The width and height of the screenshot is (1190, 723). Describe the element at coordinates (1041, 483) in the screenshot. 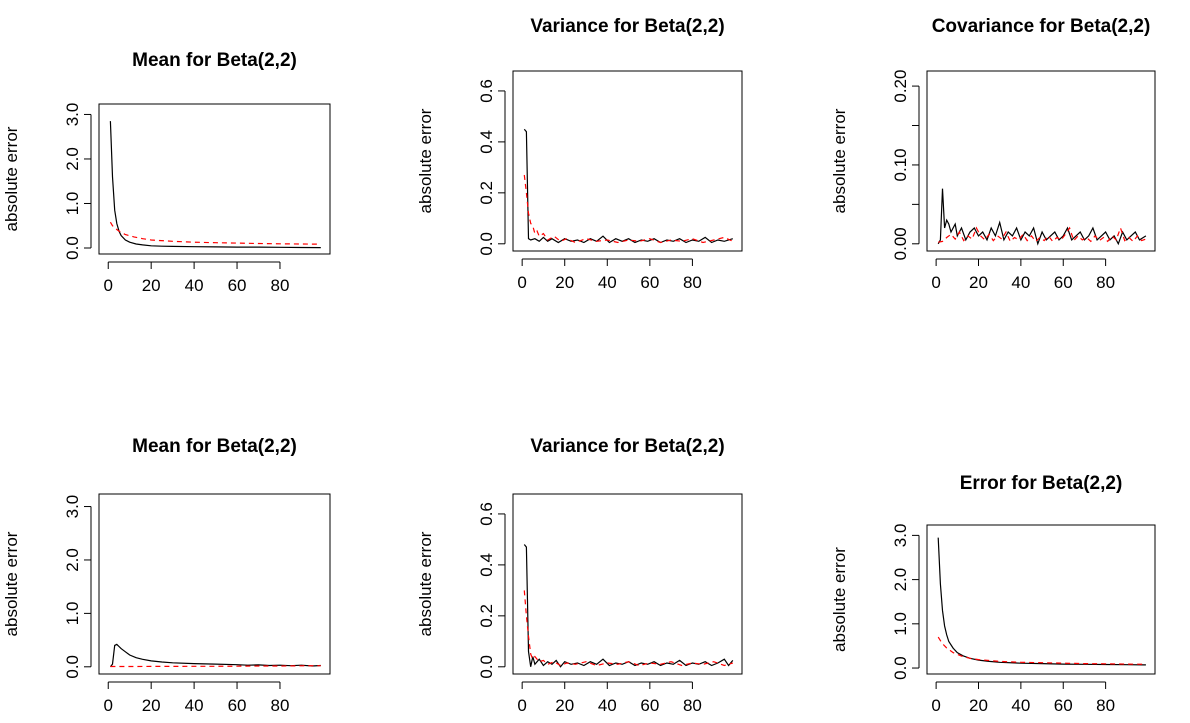

I see `chart-title: Error for Beta(2,2)` at that location.